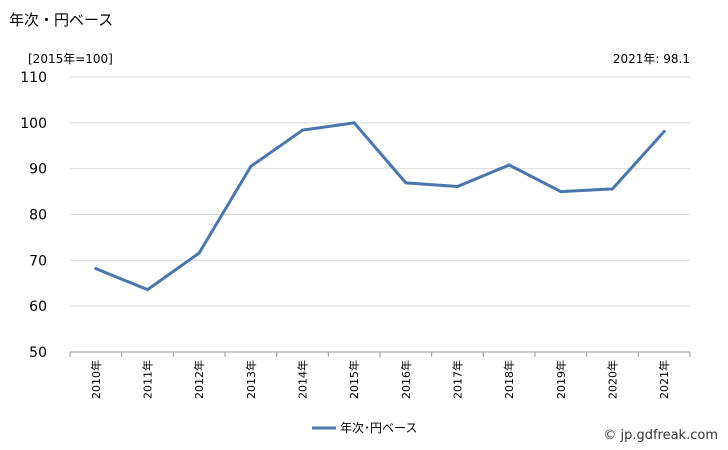 The height and width of the screenshot is (450, 728). I want to click on y-tick-label: 110, so click(33, 78).